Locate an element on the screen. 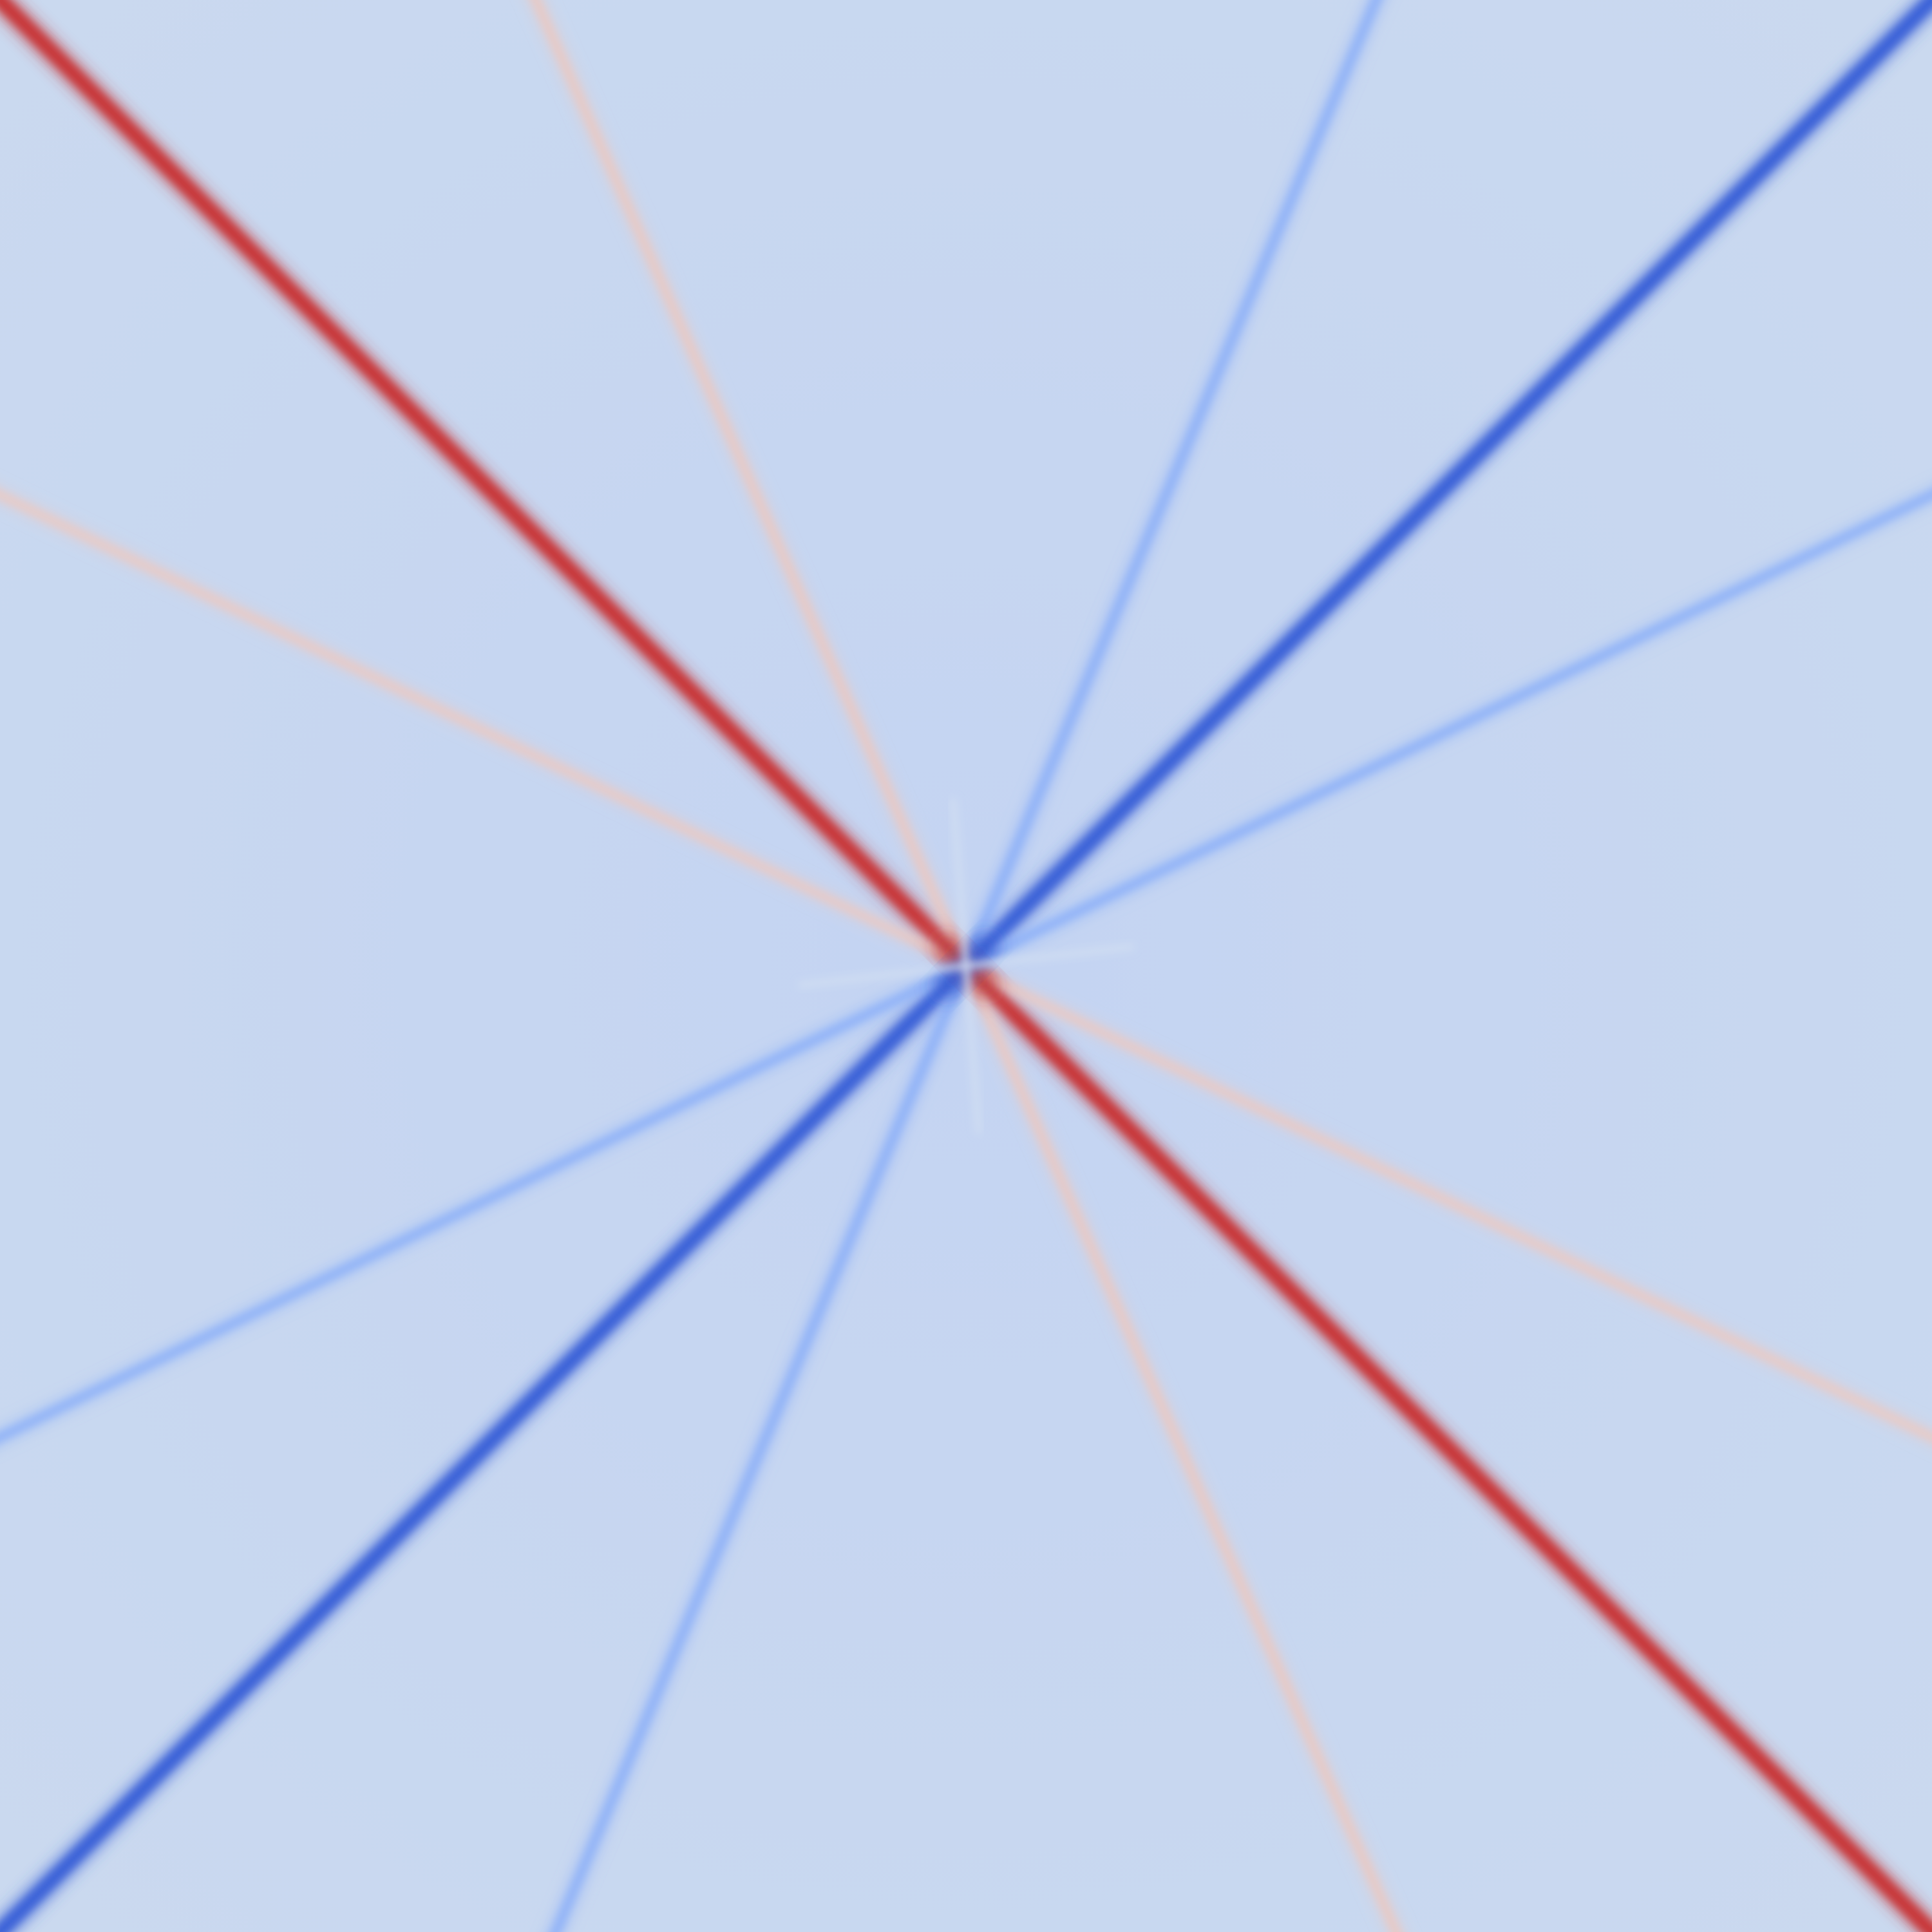 This screenshot has width=1932, height=1932. center-blue-lobe-lower is located at coordinates (952, 980).